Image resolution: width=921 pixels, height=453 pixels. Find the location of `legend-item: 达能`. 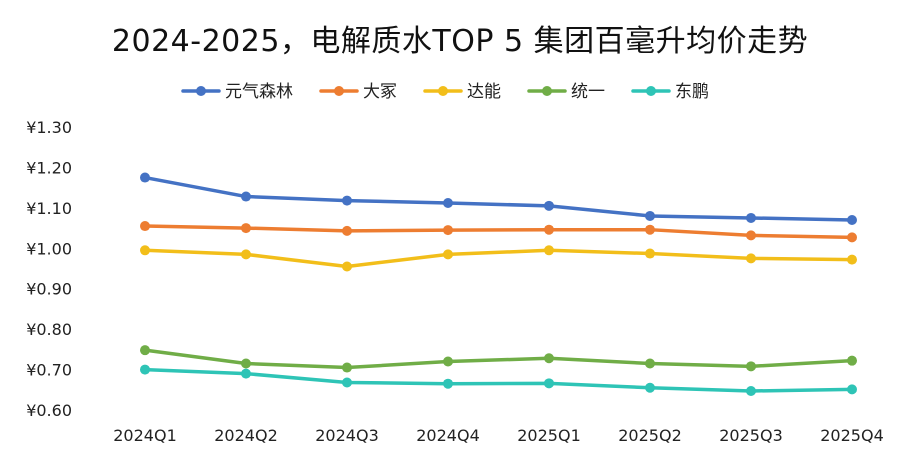

legend-item: 达能 is located at coordinates (462, 92).